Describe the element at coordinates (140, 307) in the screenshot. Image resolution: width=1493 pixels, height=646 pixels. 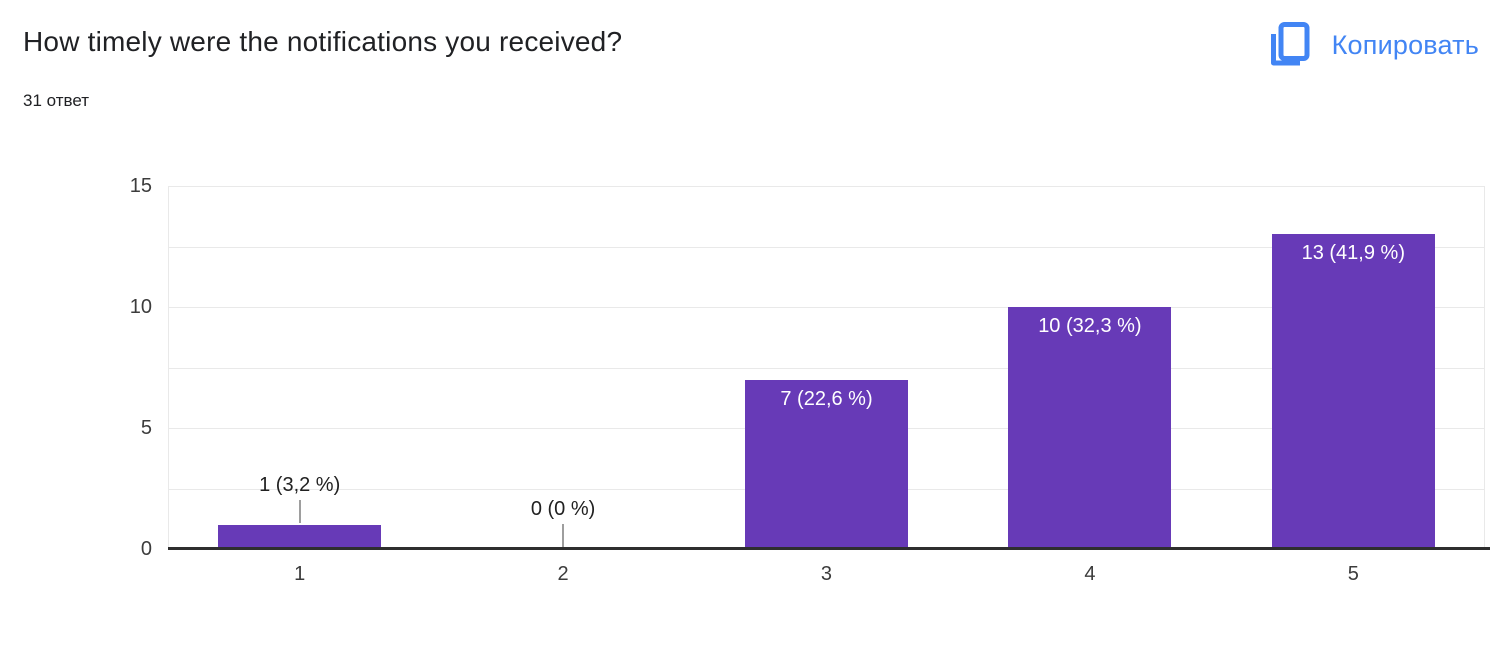
I see `y-axis-tick-label: 10` at that location.